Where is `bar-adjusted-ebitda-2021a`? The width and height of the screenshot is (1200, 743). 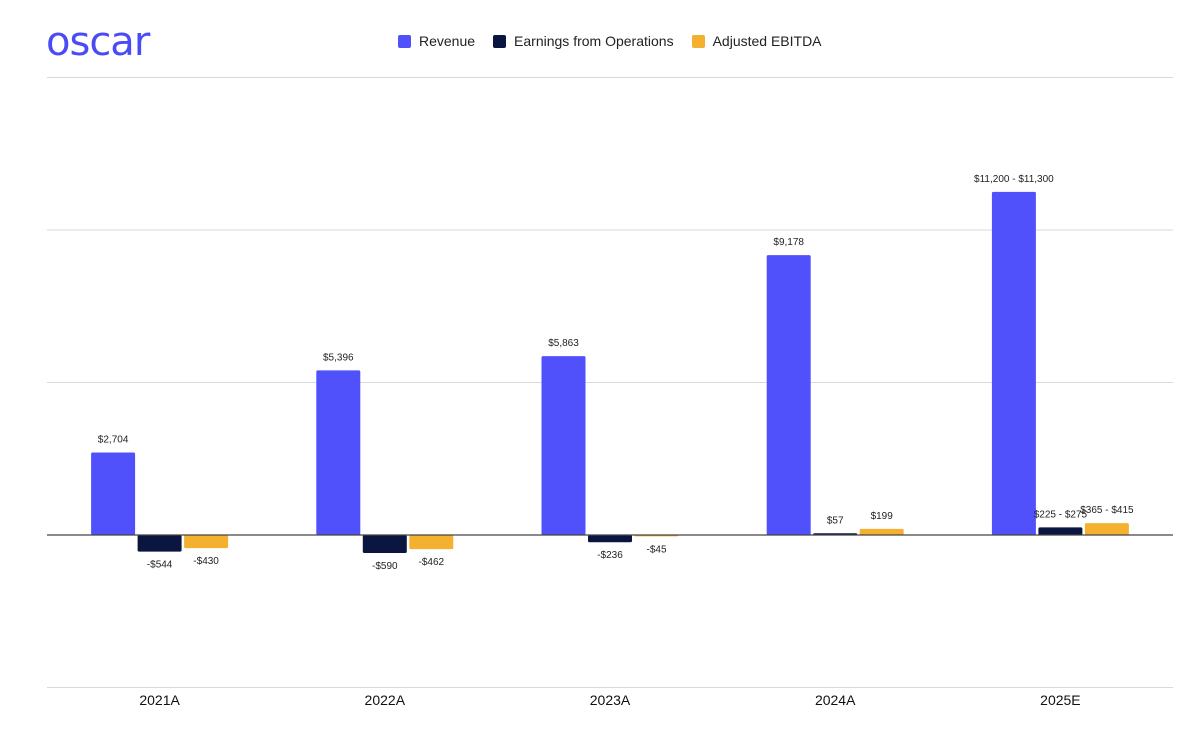 bar-adjusted-ebitda-2021a is located at coordinates (206, 542).